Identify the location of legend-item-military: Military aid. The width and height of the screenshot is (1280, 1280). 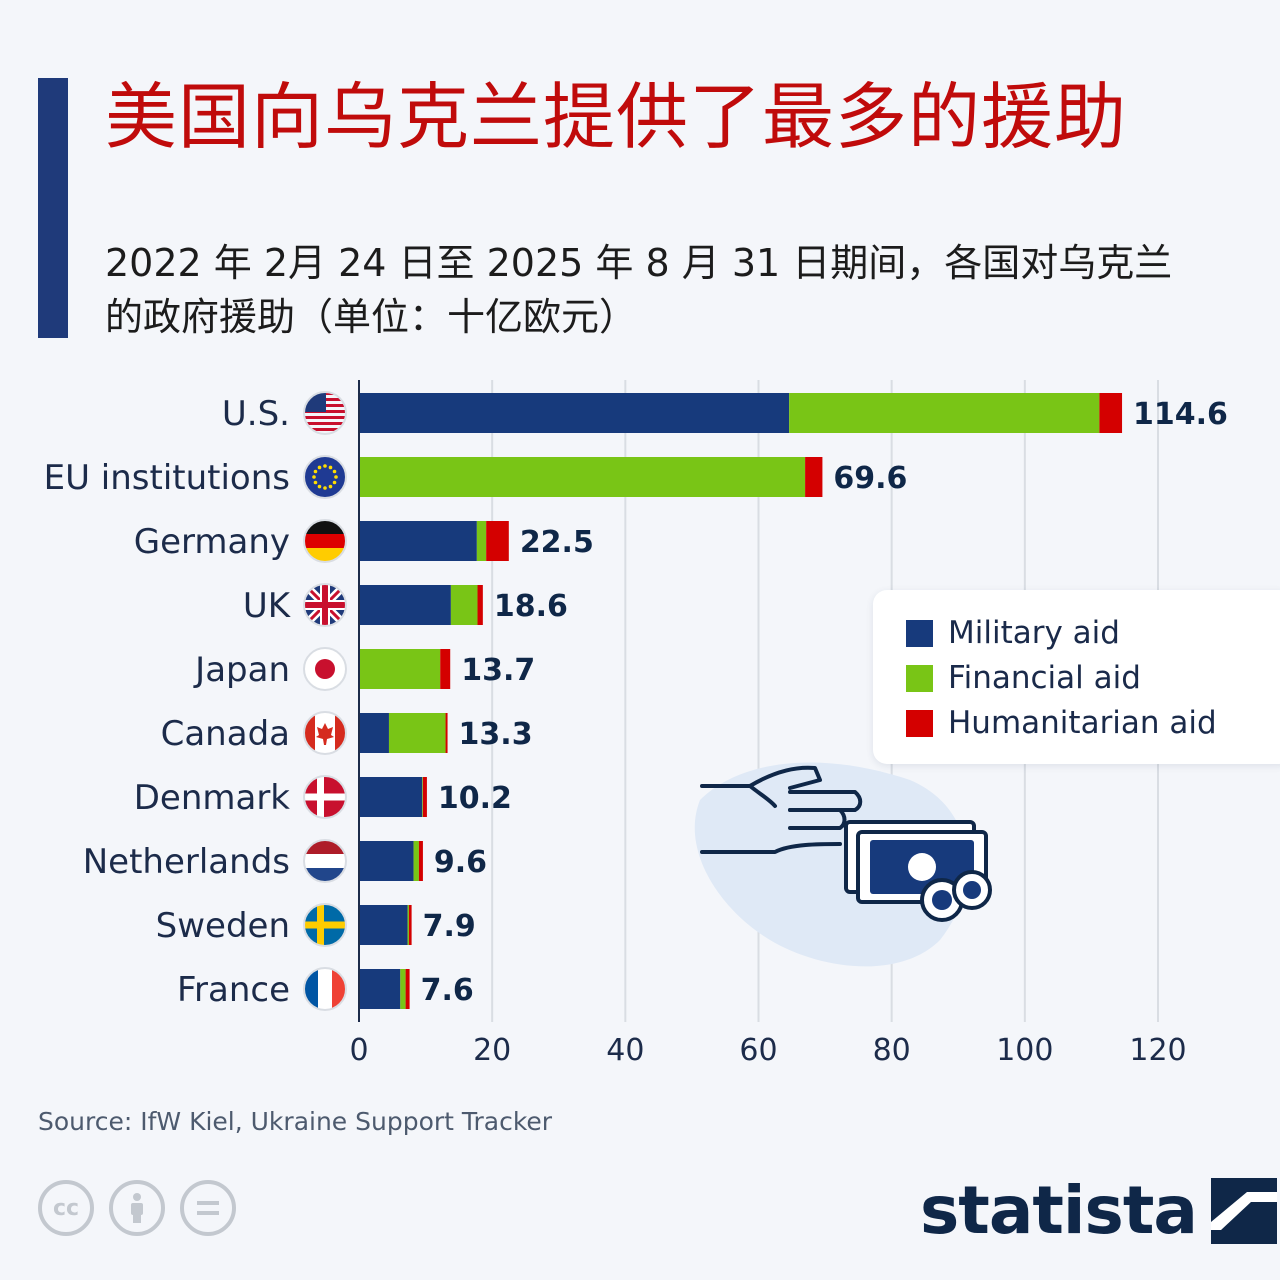
(1013, 633).